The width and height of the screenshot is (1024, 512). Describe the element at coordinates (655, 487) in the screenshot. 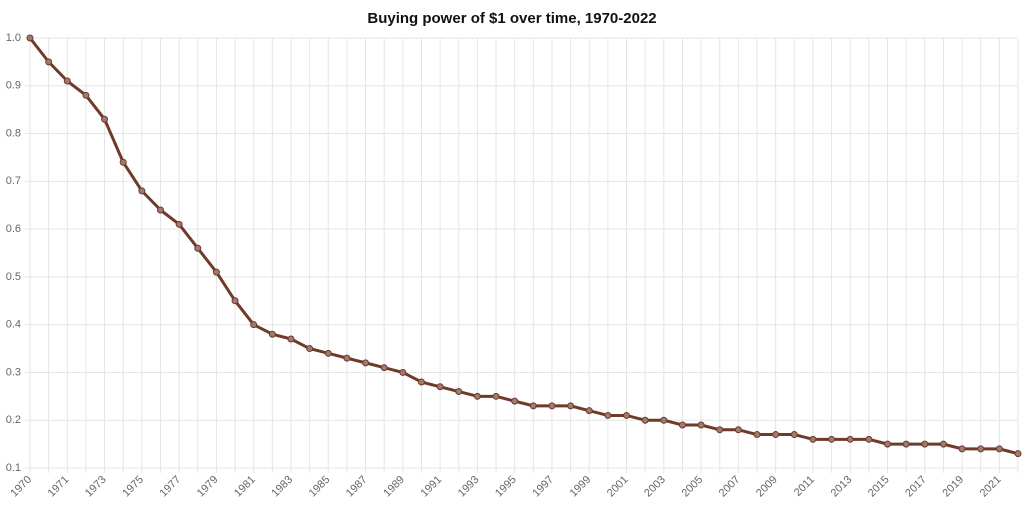

I see `x-tick-label: 2003` at that location.